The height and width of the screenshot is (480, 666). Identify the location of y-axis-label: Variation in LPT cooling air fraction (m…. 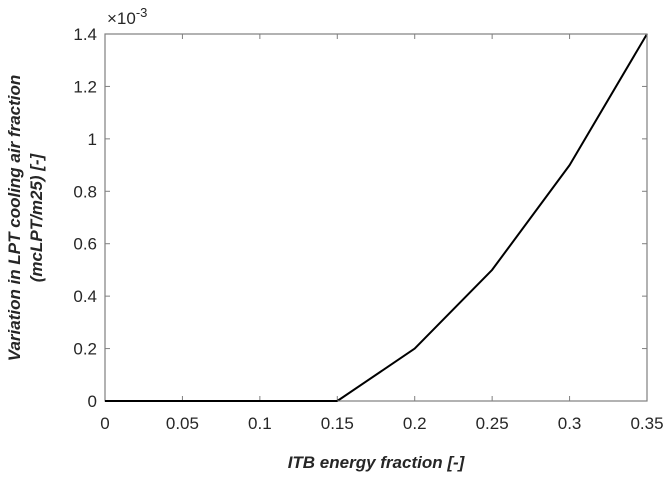
(25, 218).